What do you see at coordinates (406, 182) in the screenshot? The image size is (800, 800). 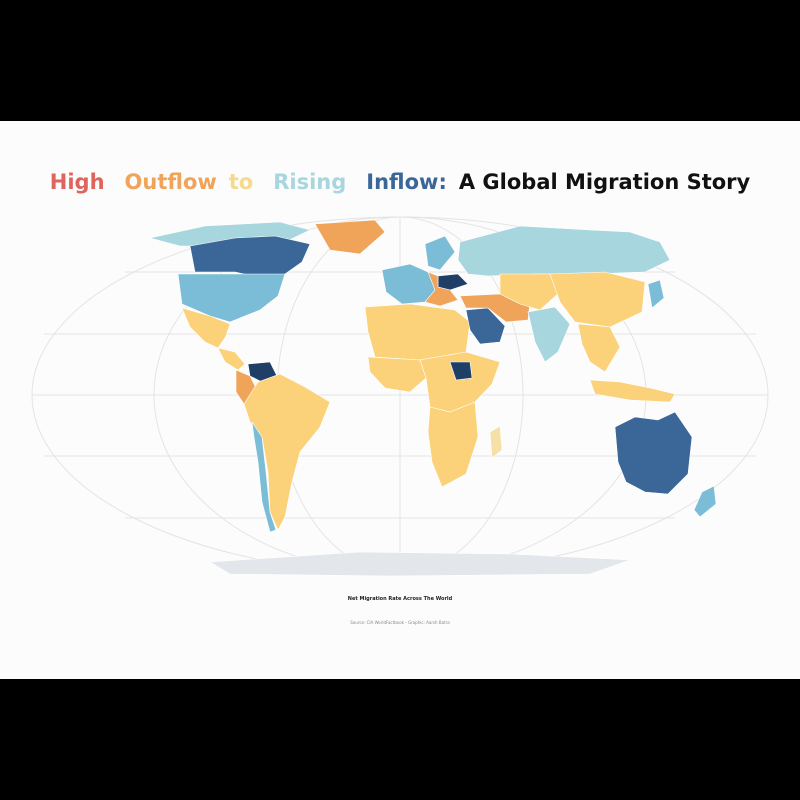 I see `title-word-inflow: Inflow:` at bounding box center [406, 182].